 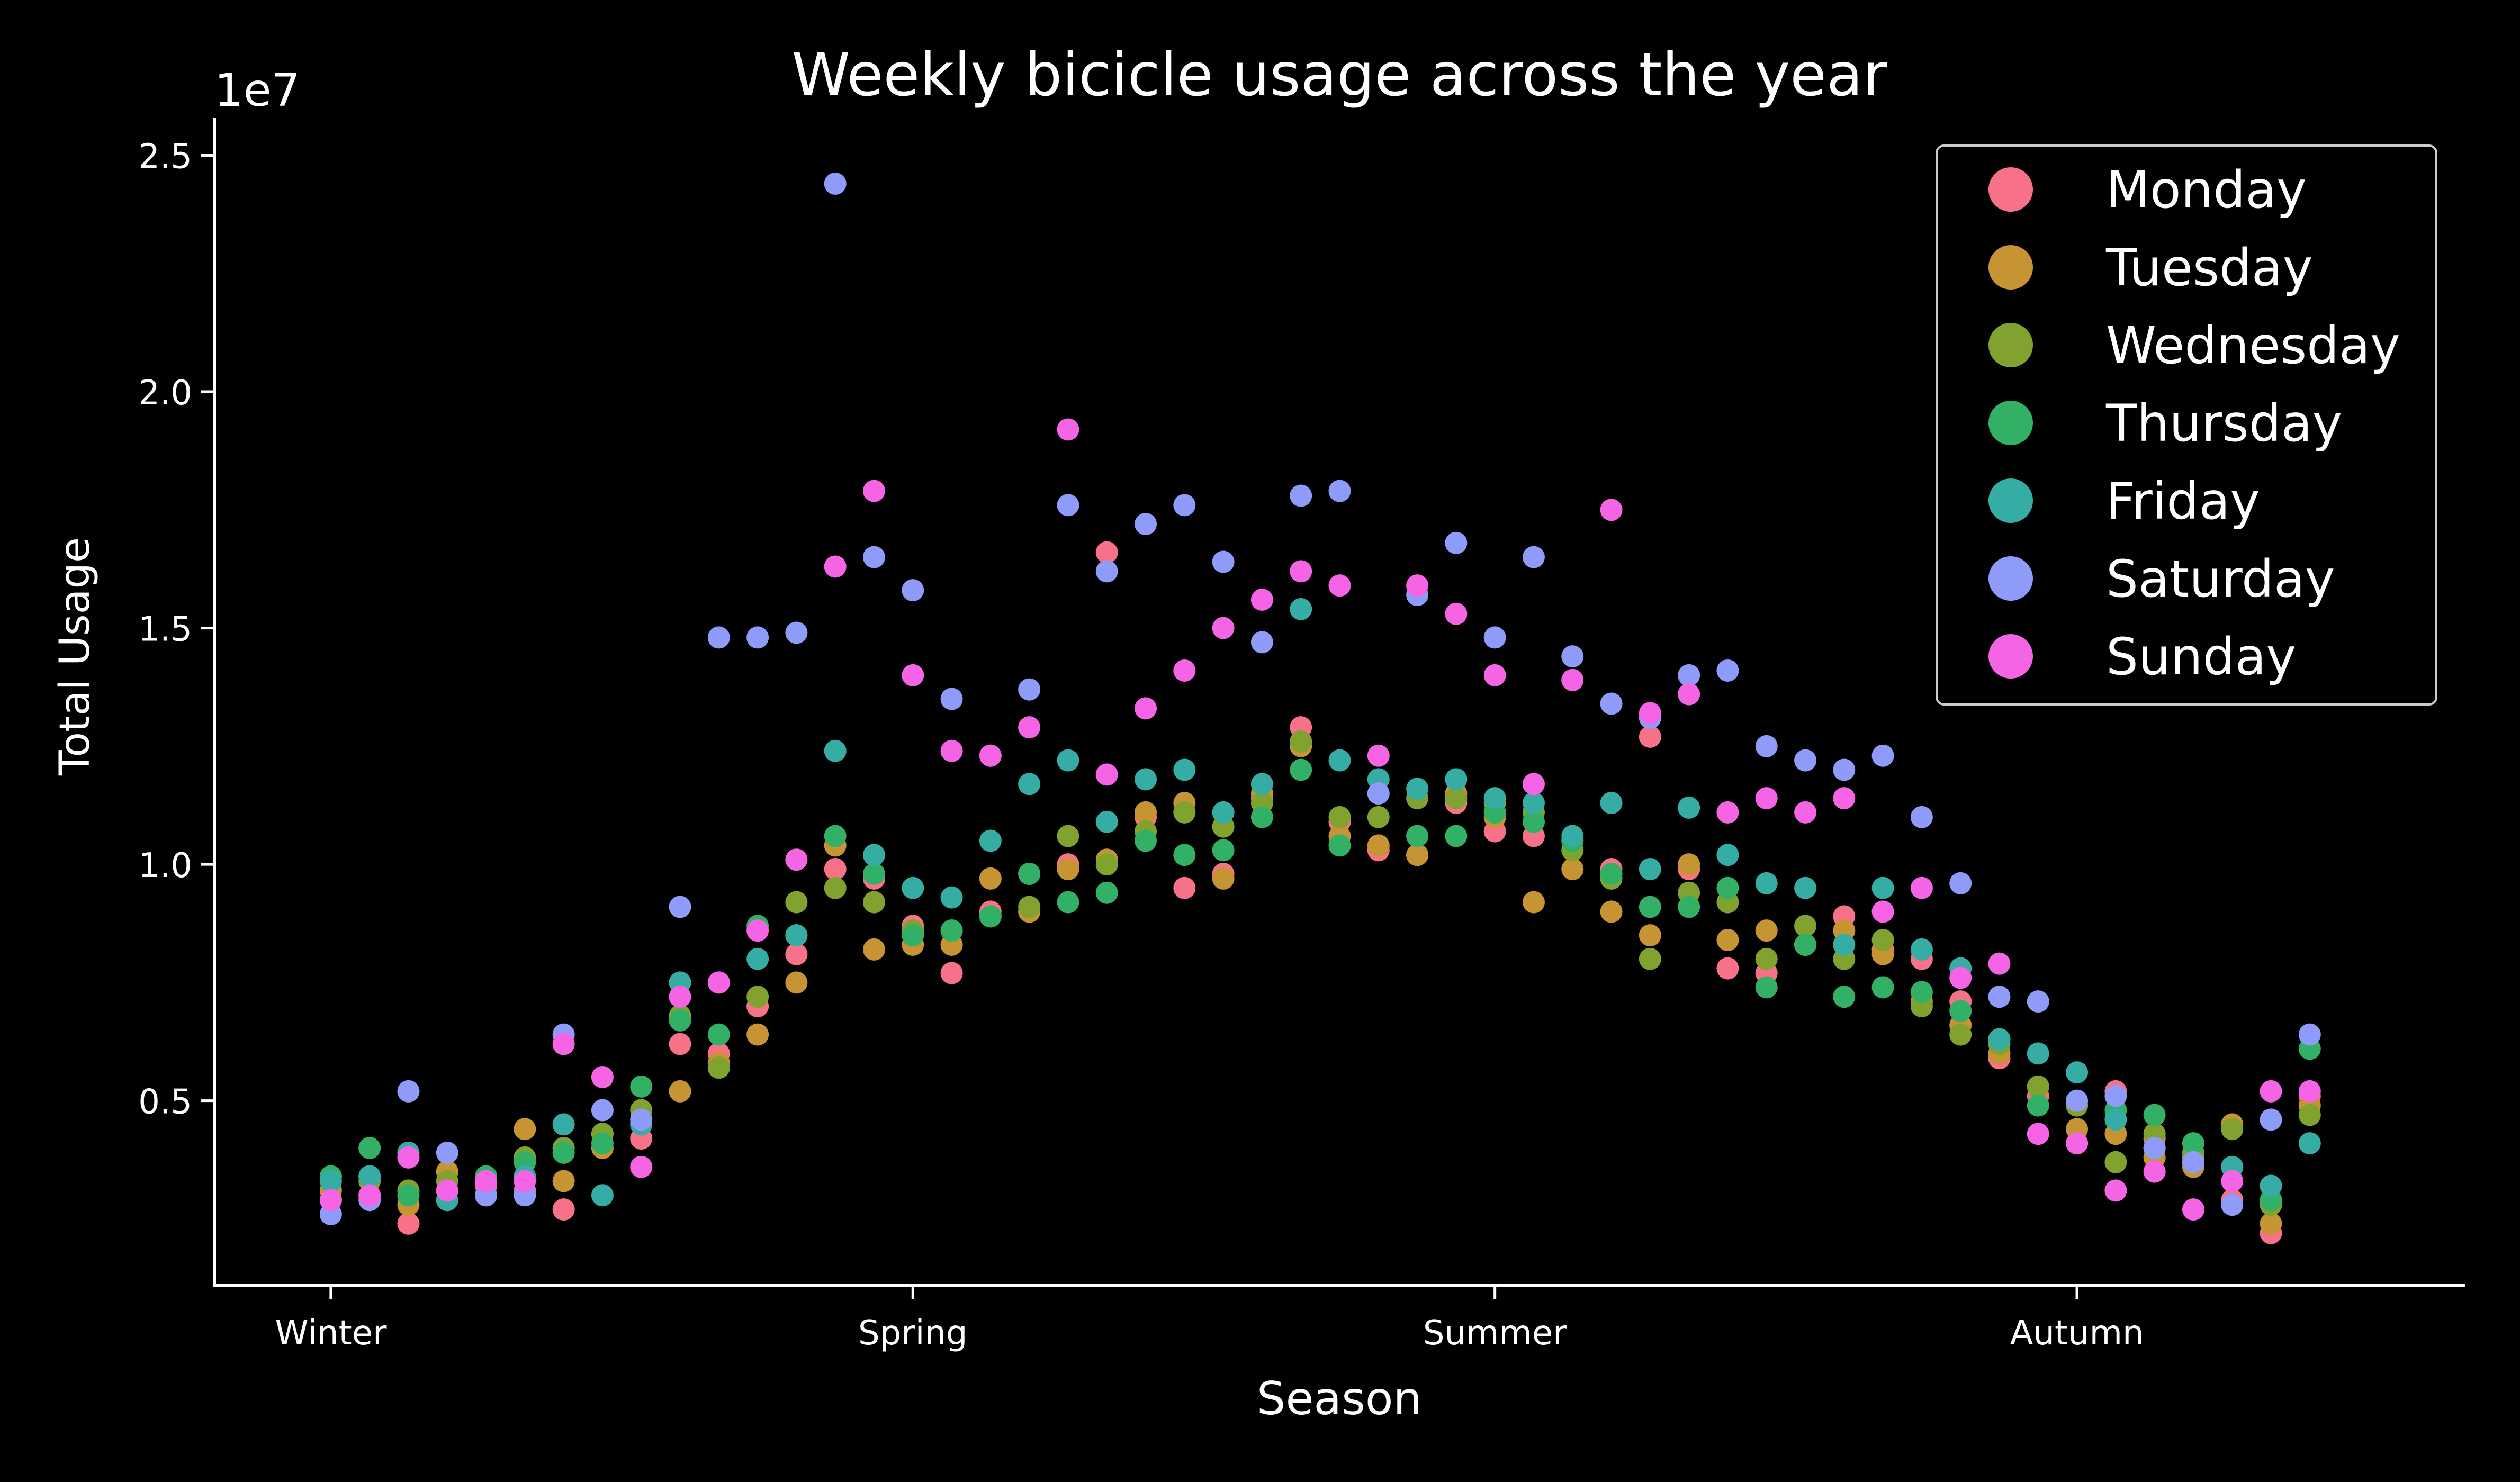 What do you see at coordinates (2010, 578) in the screenshot?
I see `legend-marker-saturday` at bounding box center [2010, 578].